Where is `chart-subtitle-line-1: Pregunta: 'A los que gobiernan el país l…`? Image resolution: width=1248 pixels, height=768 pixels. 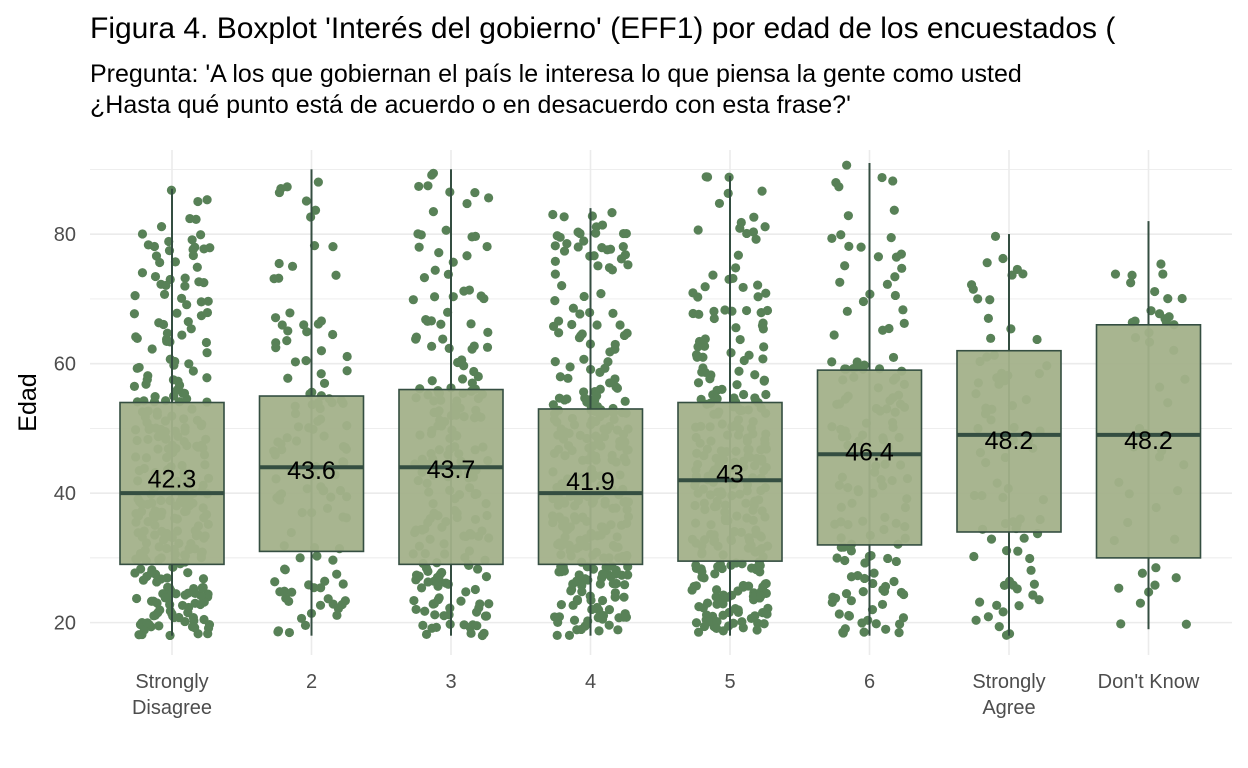 chart-subtitle-line-1: Pregunta: 'A los que gobiernan el país l… is located at coordinates (556, 74).